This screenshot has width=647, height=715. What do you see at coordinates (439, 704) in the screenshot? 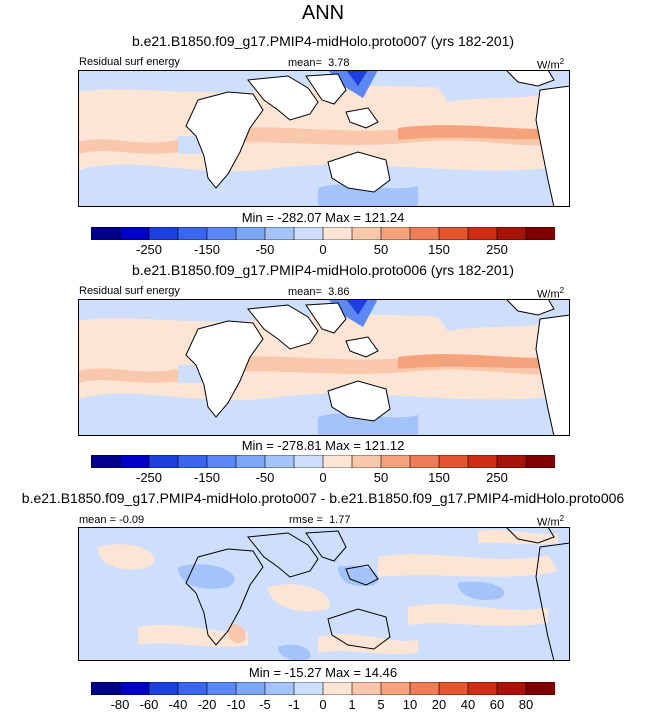
I see `colorbar-tick: 20` at bounding box center [439, 704].